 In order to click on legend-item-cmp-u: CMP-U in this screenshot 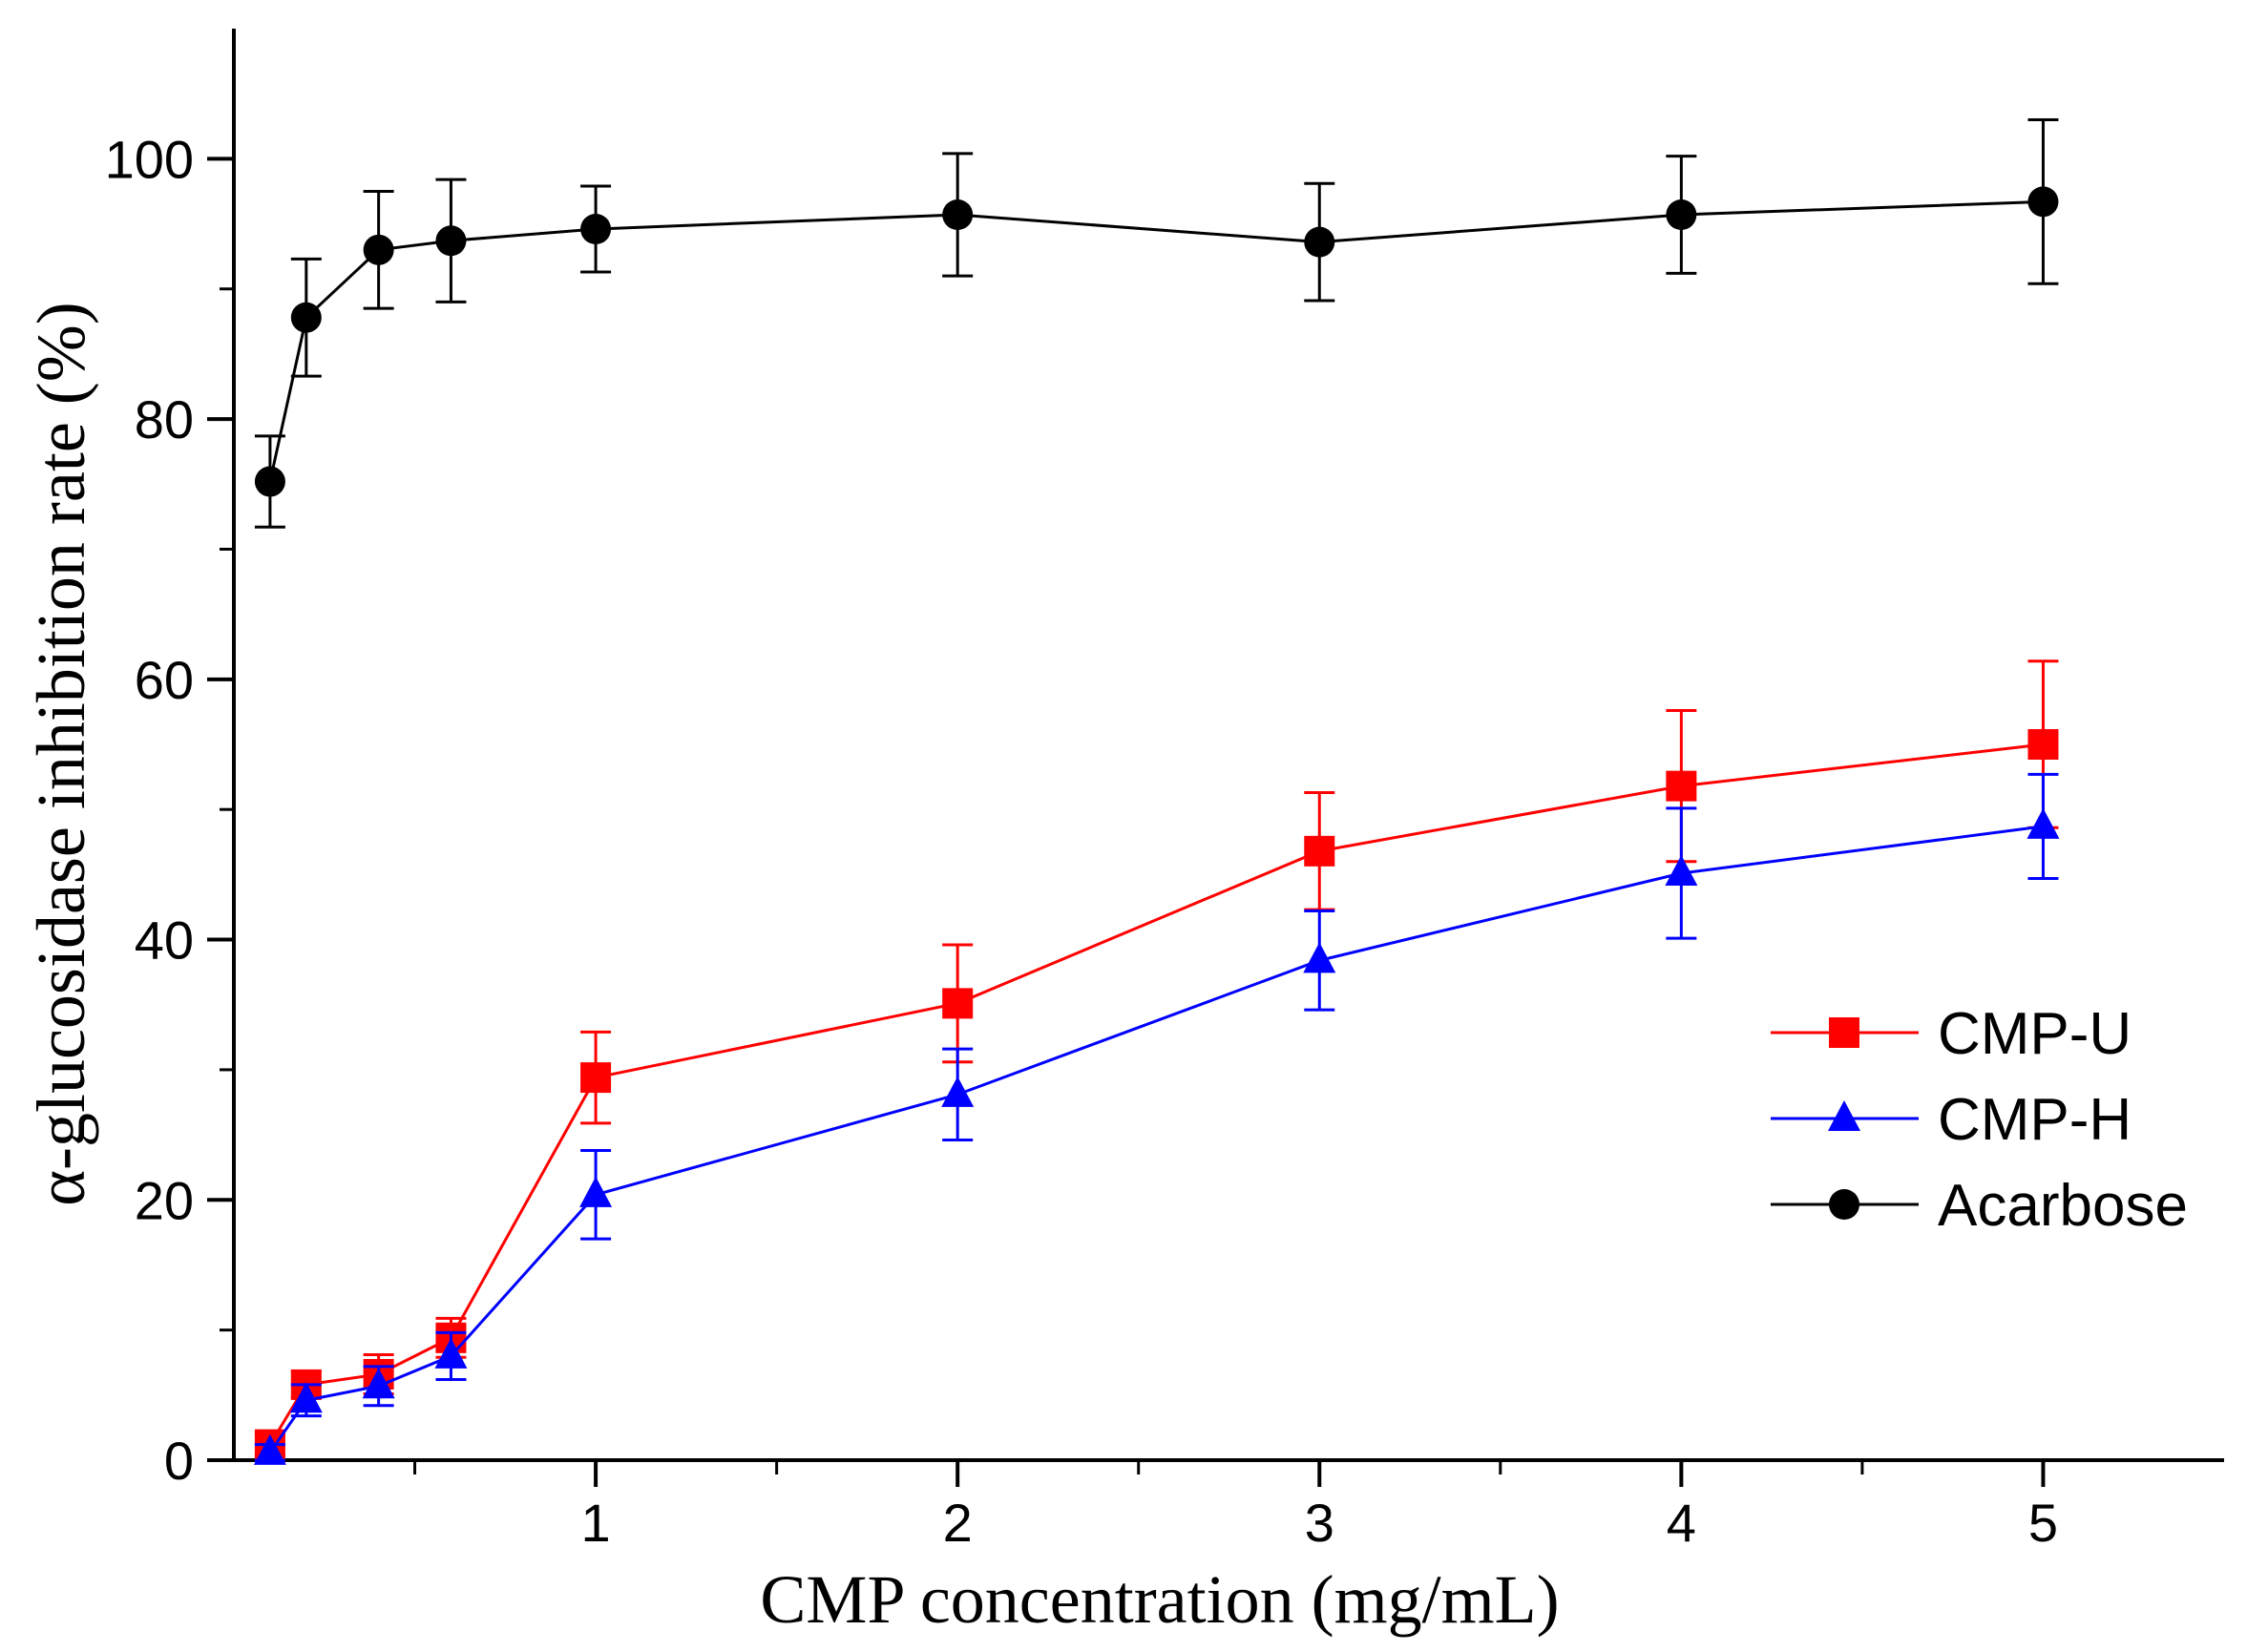, I will do `click(1952, 1034)`.